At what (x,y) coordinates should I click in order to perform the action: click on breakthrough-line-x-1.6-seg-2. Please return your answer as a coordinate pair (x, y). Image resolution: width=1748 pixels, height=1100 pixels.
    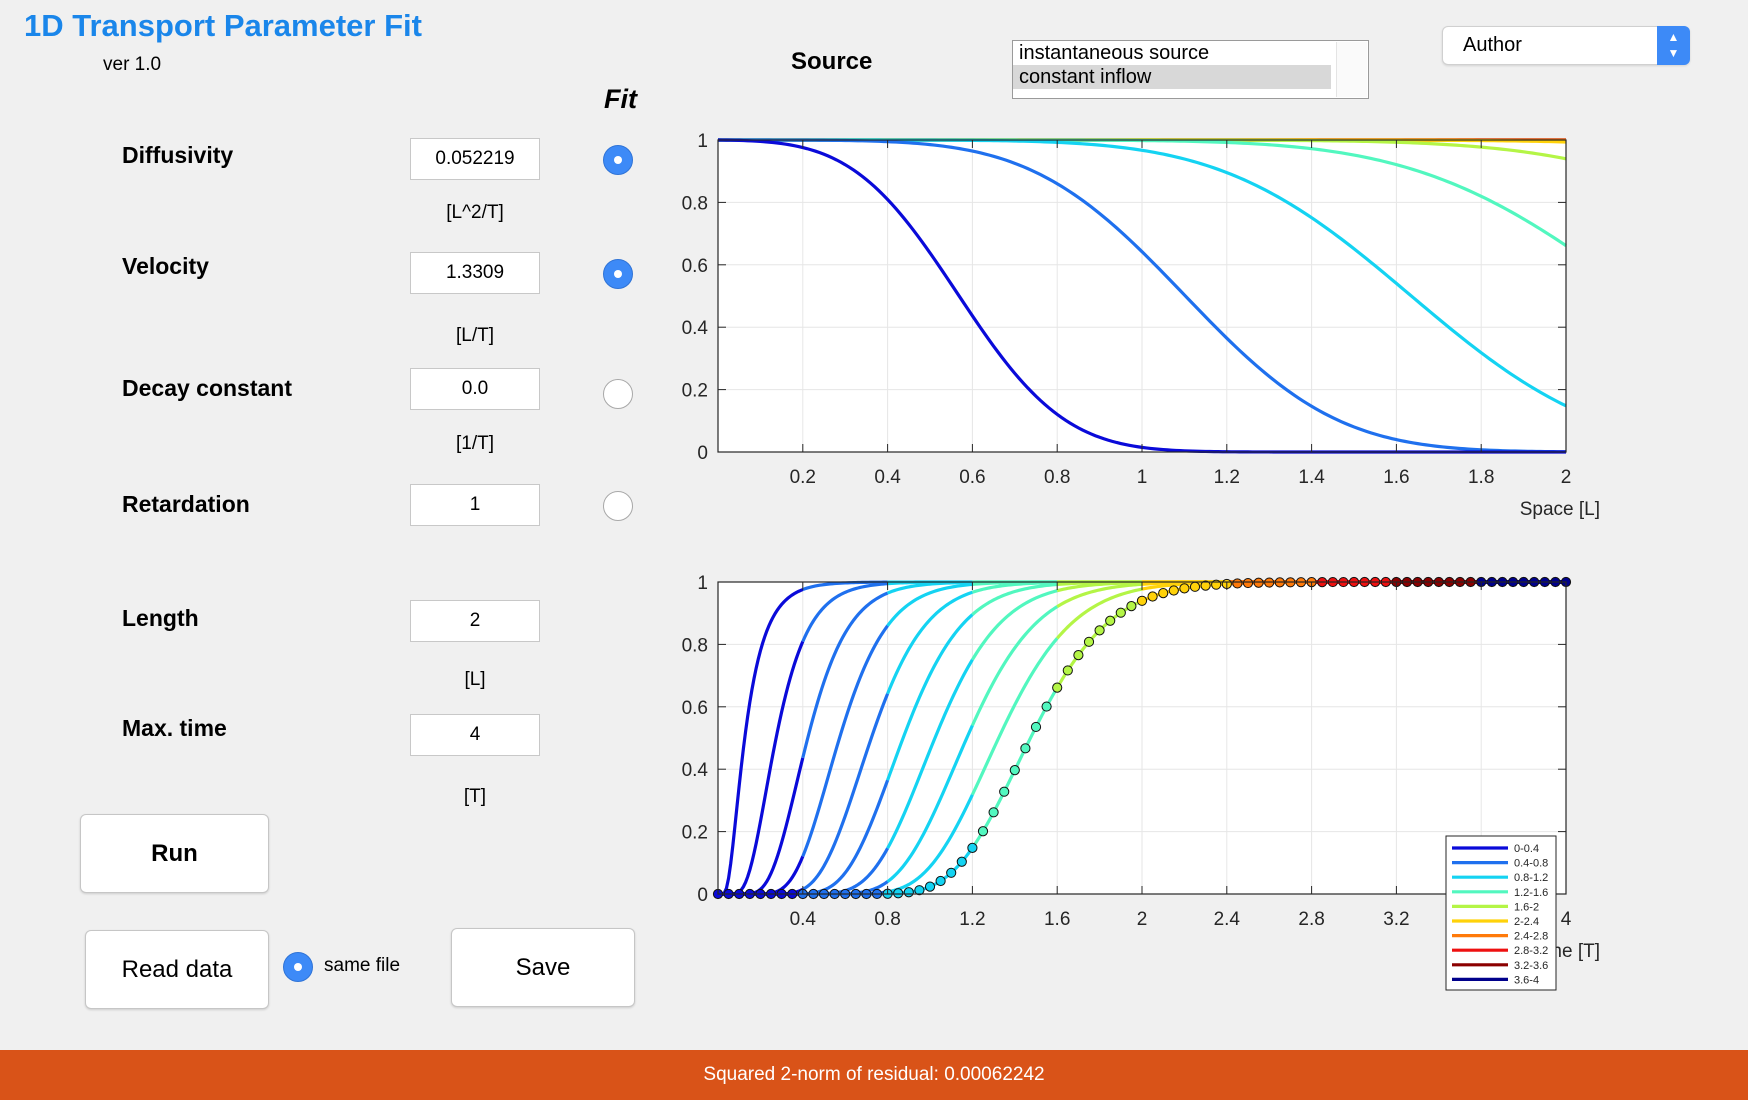
    Looking at the image, I should click on (930, 803).